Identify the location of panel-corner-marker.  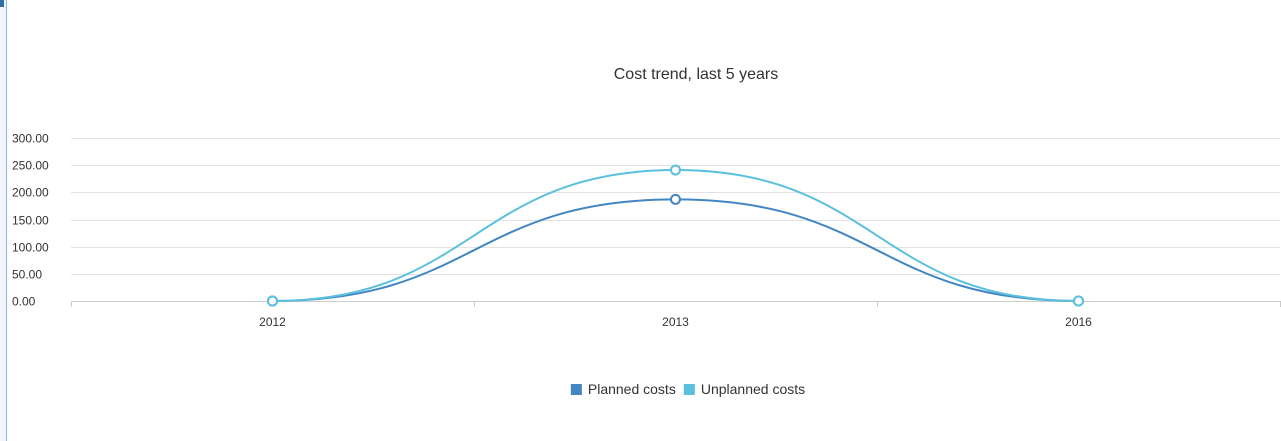
(2, 3).